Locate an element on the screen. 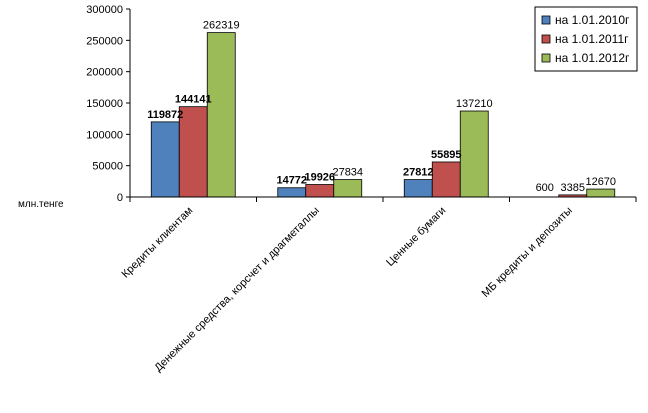  data-label: 14772 is located at coordinates (291, 181).